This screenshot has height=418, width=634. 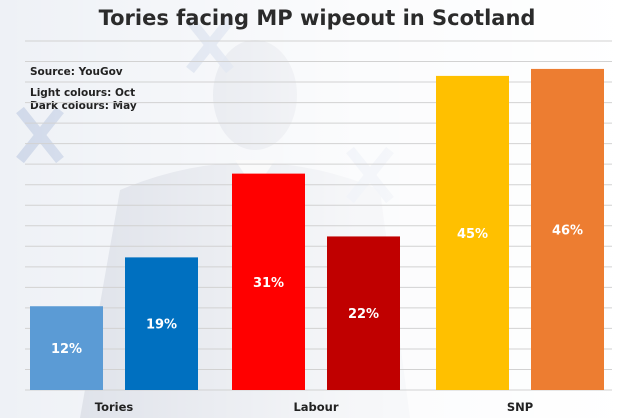 What do you see at coordinates (76, 72) in the screenshot?
I see `source-note: Source: YouGov` at bounding box center [76, 72].